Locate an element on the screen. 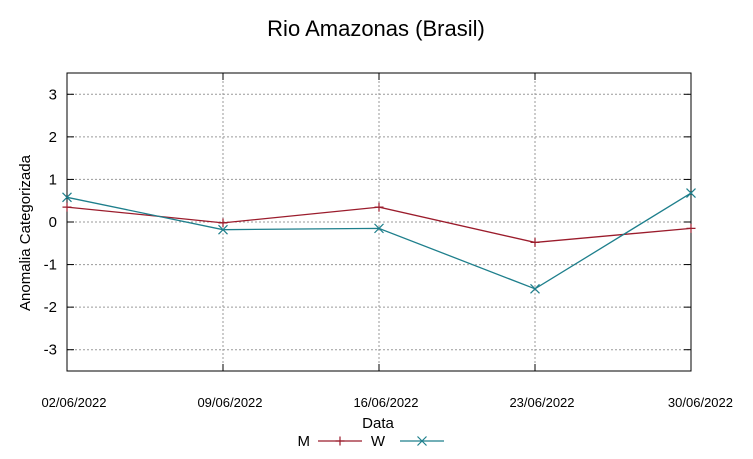 This screenshot has width=753, height=459. y-tick-label: -3 is located at coordinates (50, 350).